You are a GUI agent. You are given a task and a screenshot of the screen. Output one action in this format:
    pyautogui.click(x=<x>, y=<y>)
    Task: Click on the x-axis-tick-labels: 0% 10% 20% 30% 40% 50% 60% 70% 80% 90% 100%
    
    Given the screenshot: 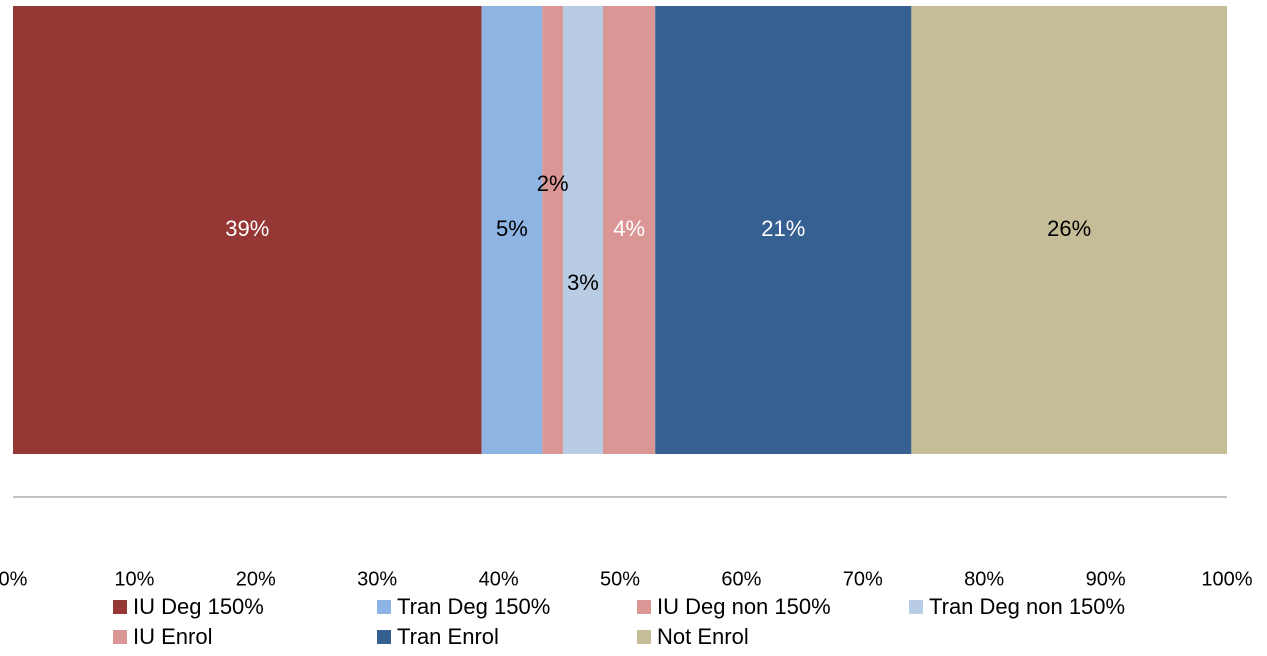 What is the action you would take?
    pyautogui.click(x=626, y=579)
    